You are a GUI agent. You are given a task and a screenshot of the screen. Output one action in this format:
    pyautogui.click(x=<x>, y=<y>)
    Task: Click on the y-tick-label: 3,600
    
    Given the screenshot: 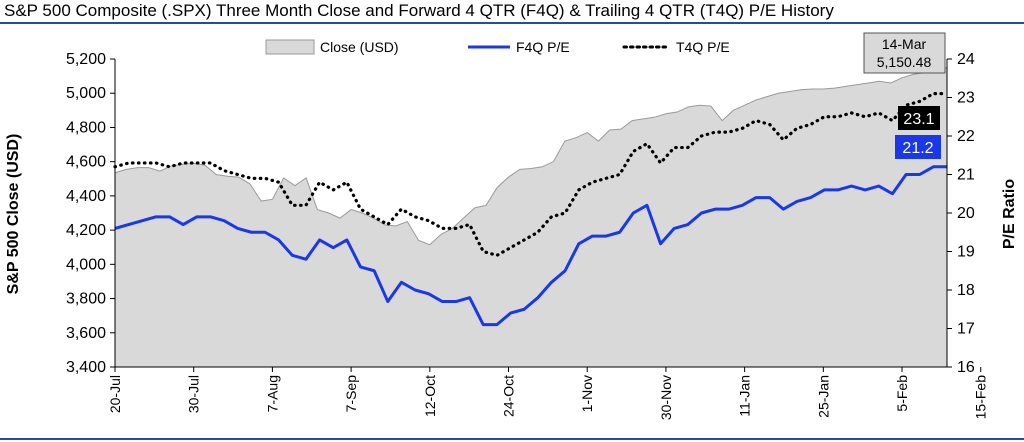 What is the action you would take?
    pyautogui.click(x=86, y=333)
    